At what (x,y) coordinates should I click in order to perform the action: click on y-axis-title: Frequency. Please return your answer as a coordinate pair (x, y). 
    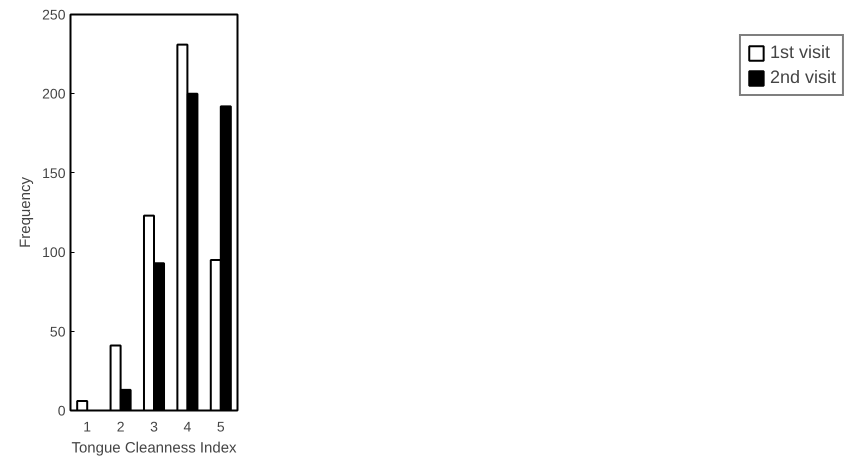
    Looking at the image, I should click on (25, 212).